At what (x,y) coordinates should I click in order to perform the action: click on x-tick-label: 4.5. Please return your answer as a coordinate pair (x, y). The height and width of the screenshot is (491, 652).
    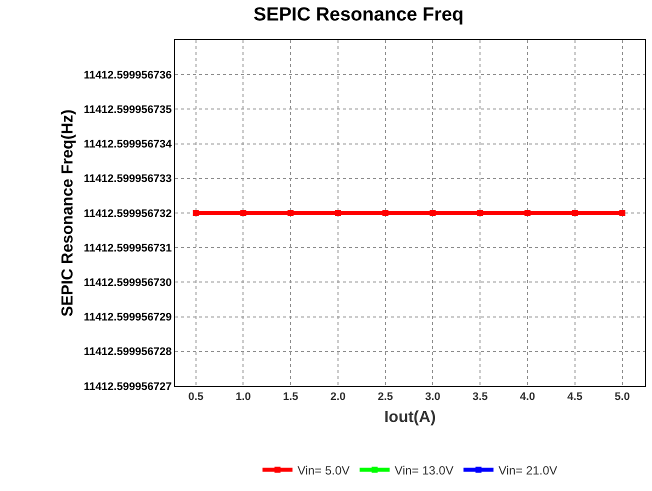
    Looking at the image, I should click on (575, 397).